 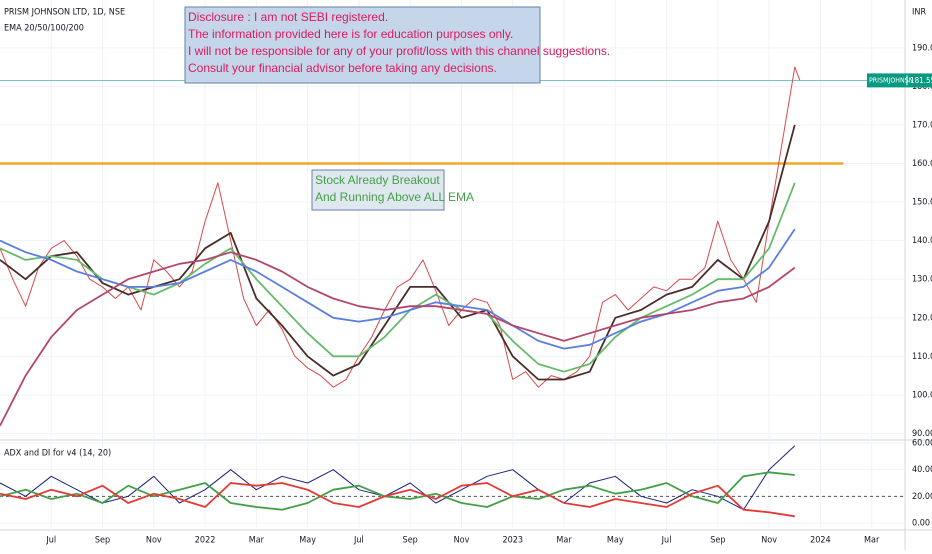 I want to click on price-tag-box, so click(x=899, y=80).